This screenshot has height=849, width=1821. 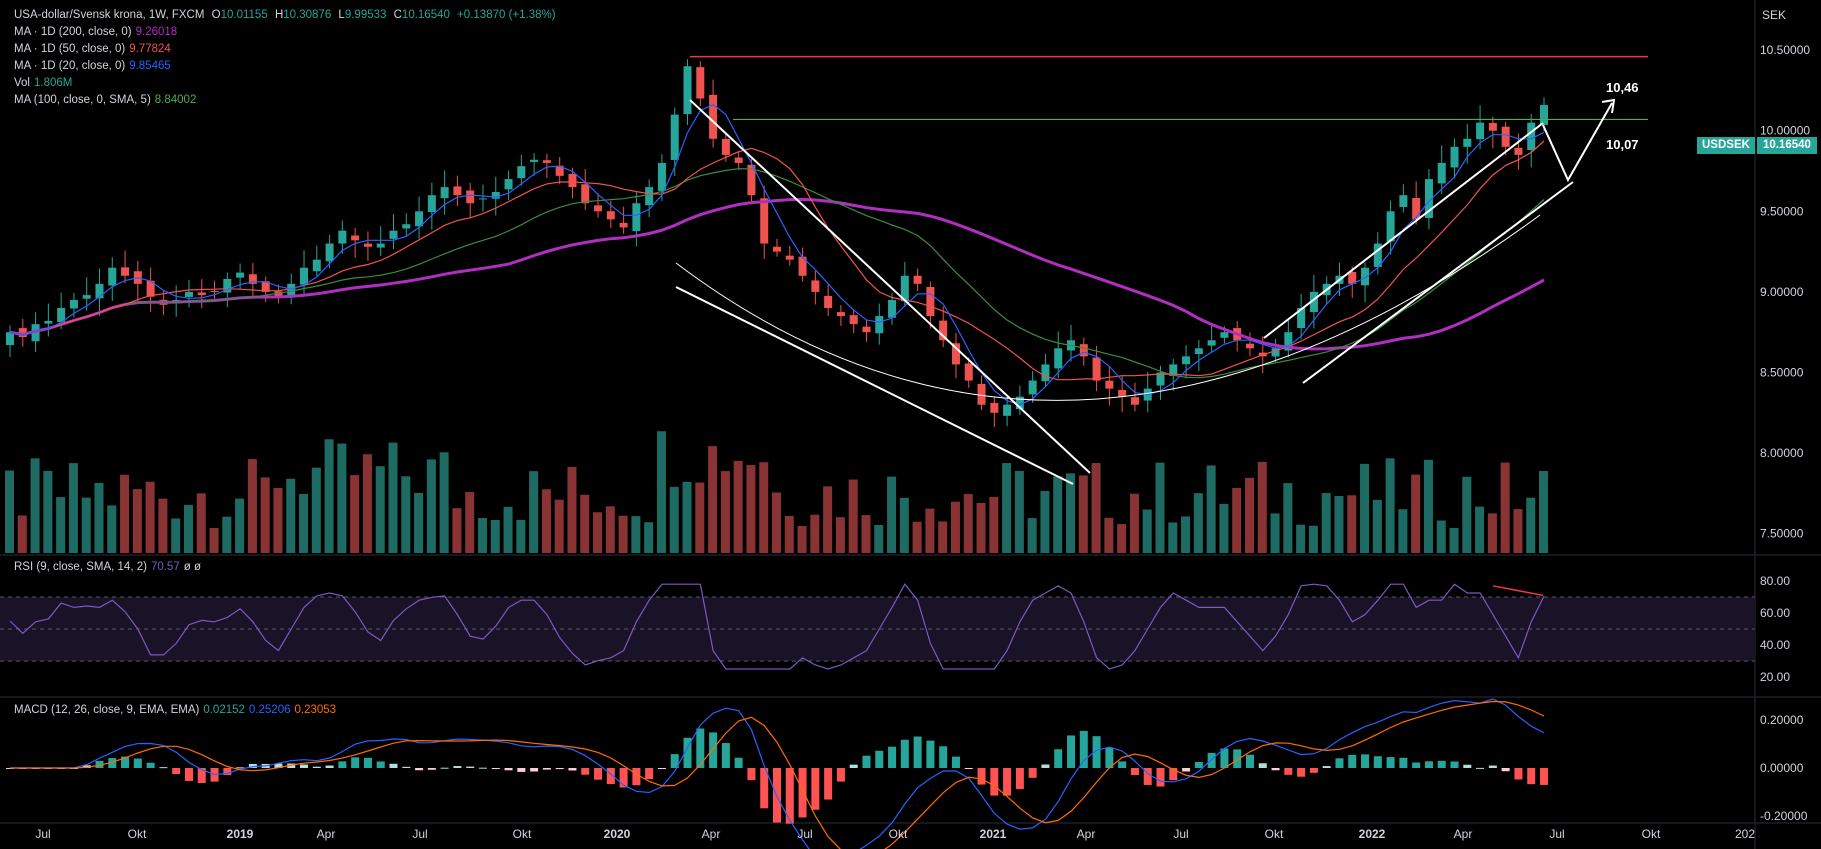 I want to click on time-axis-label: 2022, so click(x=1372, y=834).